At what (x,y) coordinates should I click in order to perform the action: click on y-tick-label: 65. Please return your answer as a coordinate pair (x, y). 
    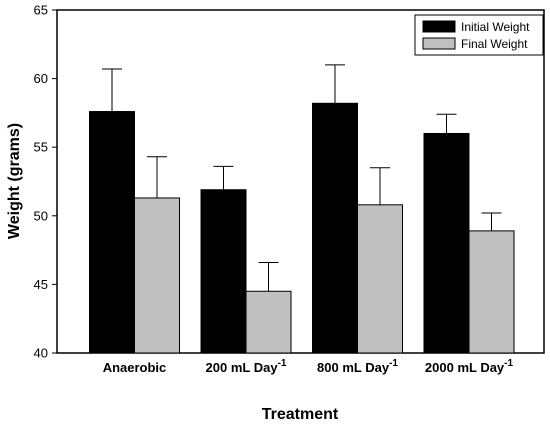
    Looking at the image, I should click on (41, 10).